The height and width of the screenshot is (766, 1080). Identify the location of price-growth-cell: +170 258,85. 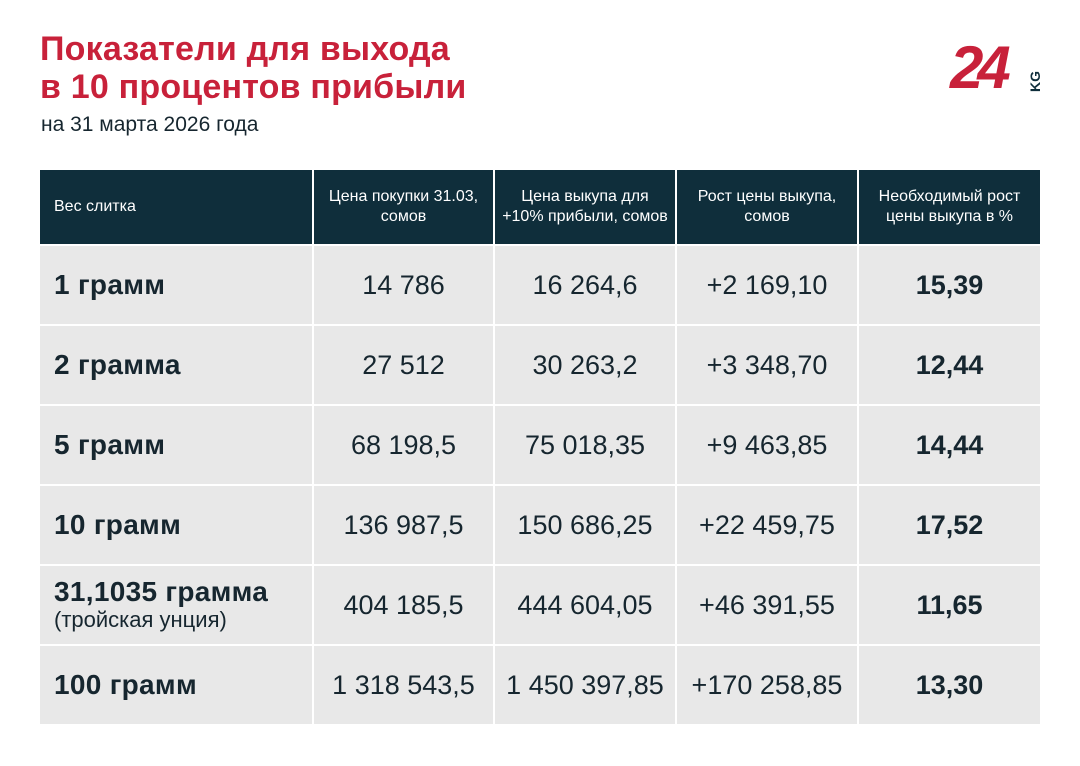
(766, 684).